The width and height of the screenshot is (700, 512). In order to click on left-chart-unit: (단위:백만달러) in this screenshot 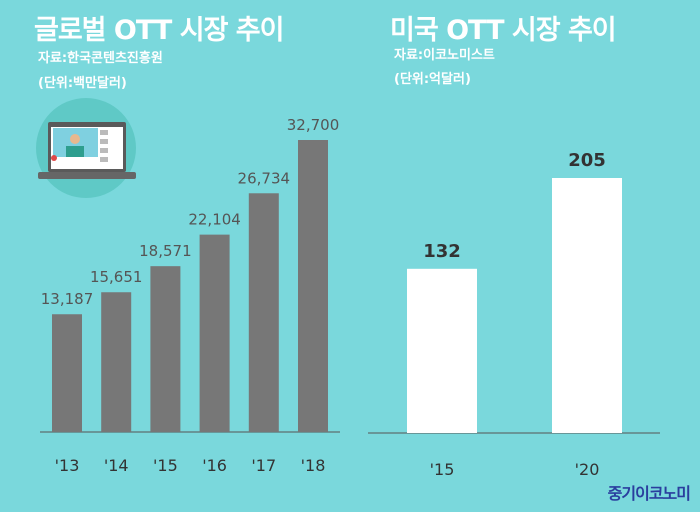, I will do `click(82, 83)`.